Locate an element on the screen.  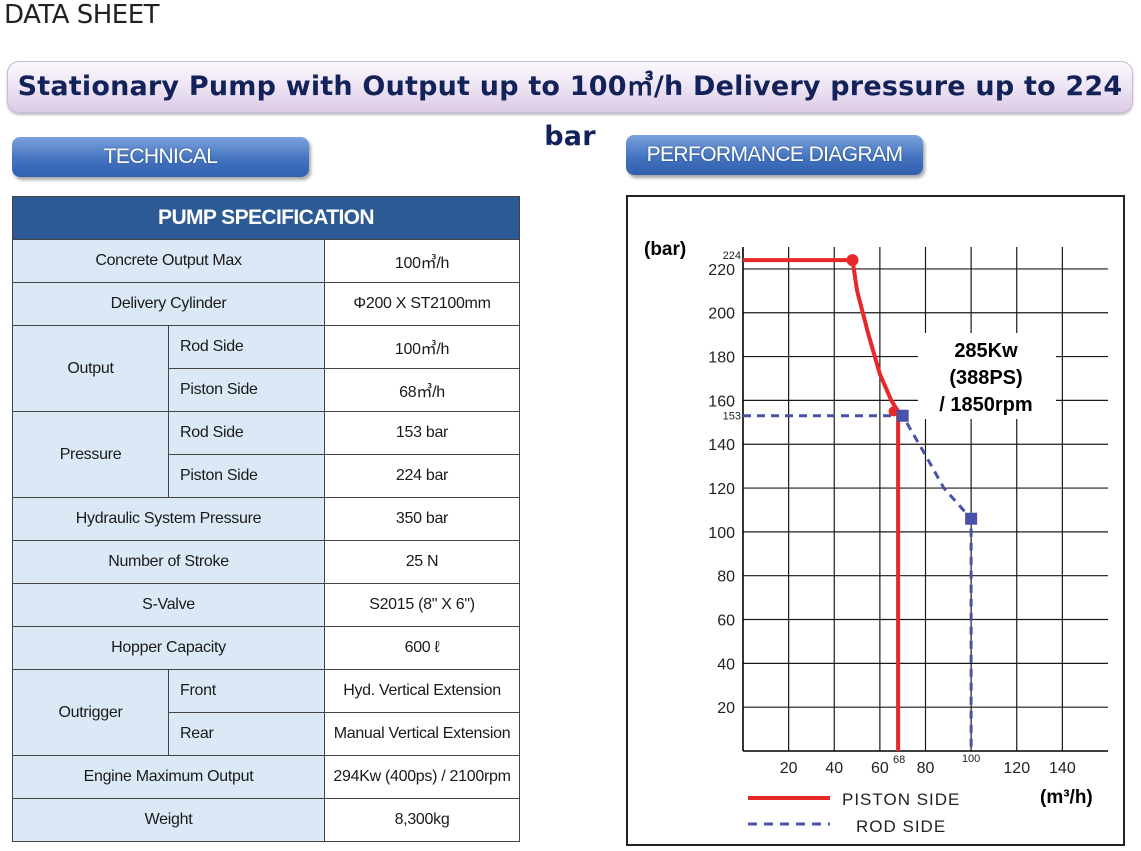
spec-group-label: Outrigger is located at coordinates (90, 712).